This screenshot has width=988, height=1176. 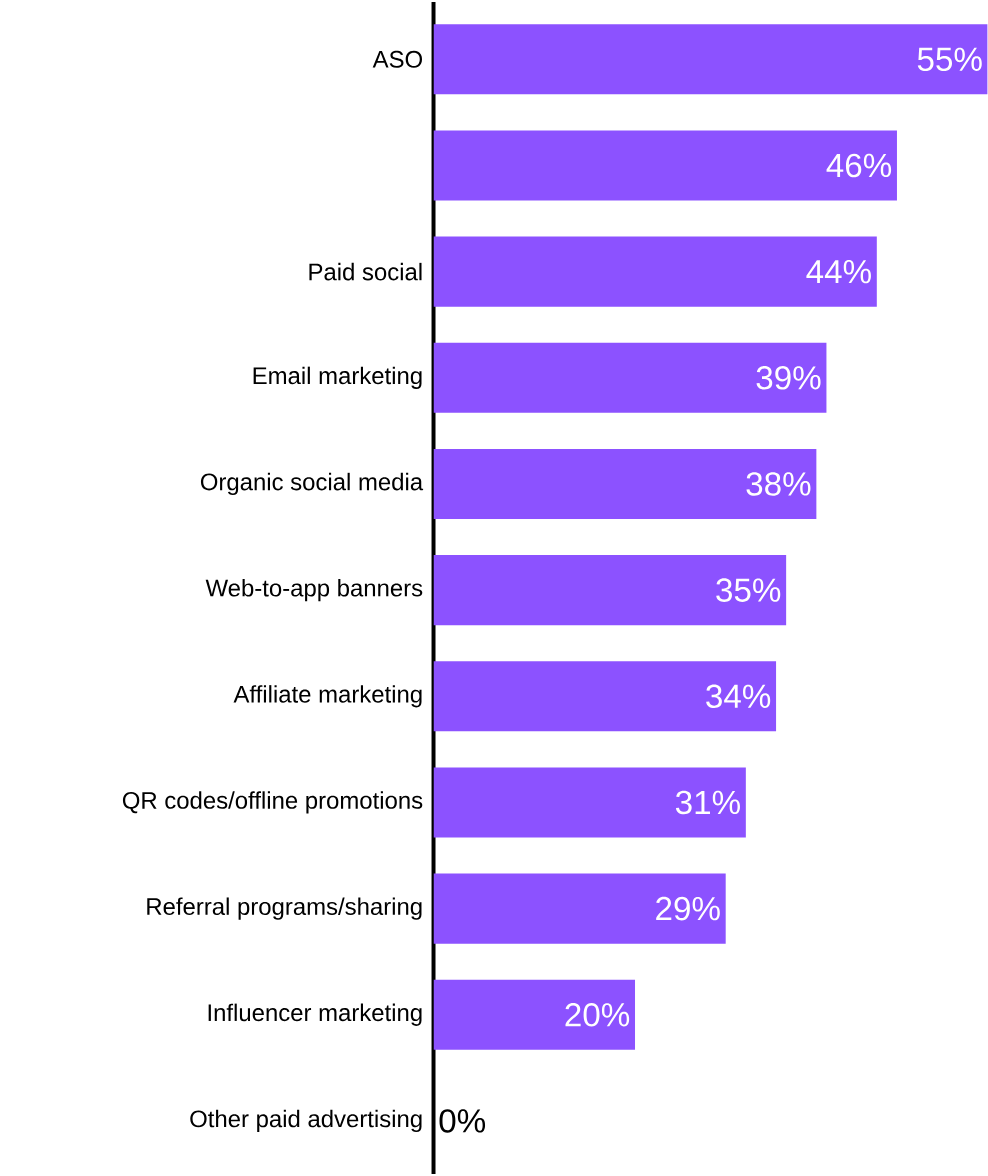 What do you see at coordinates (949, 59) in the screenshot?
I see `data-label: 55%` at bounding box center [949, 59].